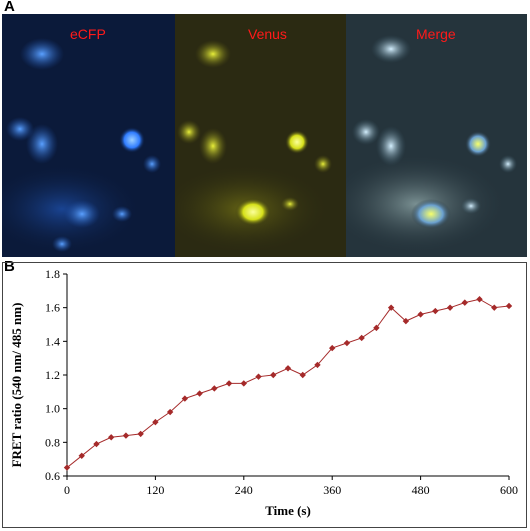 The height and width of the screenshot is (531, 530). What do you see at coordinates (332, 490) in the screenshot?
I see `x-tick-label: 360` at bounding box center [332, 490].